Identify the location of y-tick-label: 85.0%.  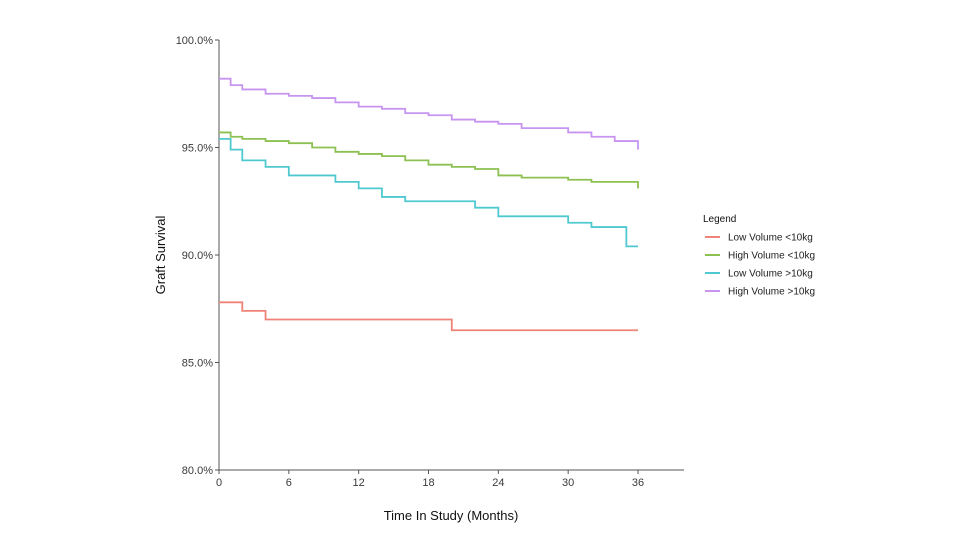
(197, 364).